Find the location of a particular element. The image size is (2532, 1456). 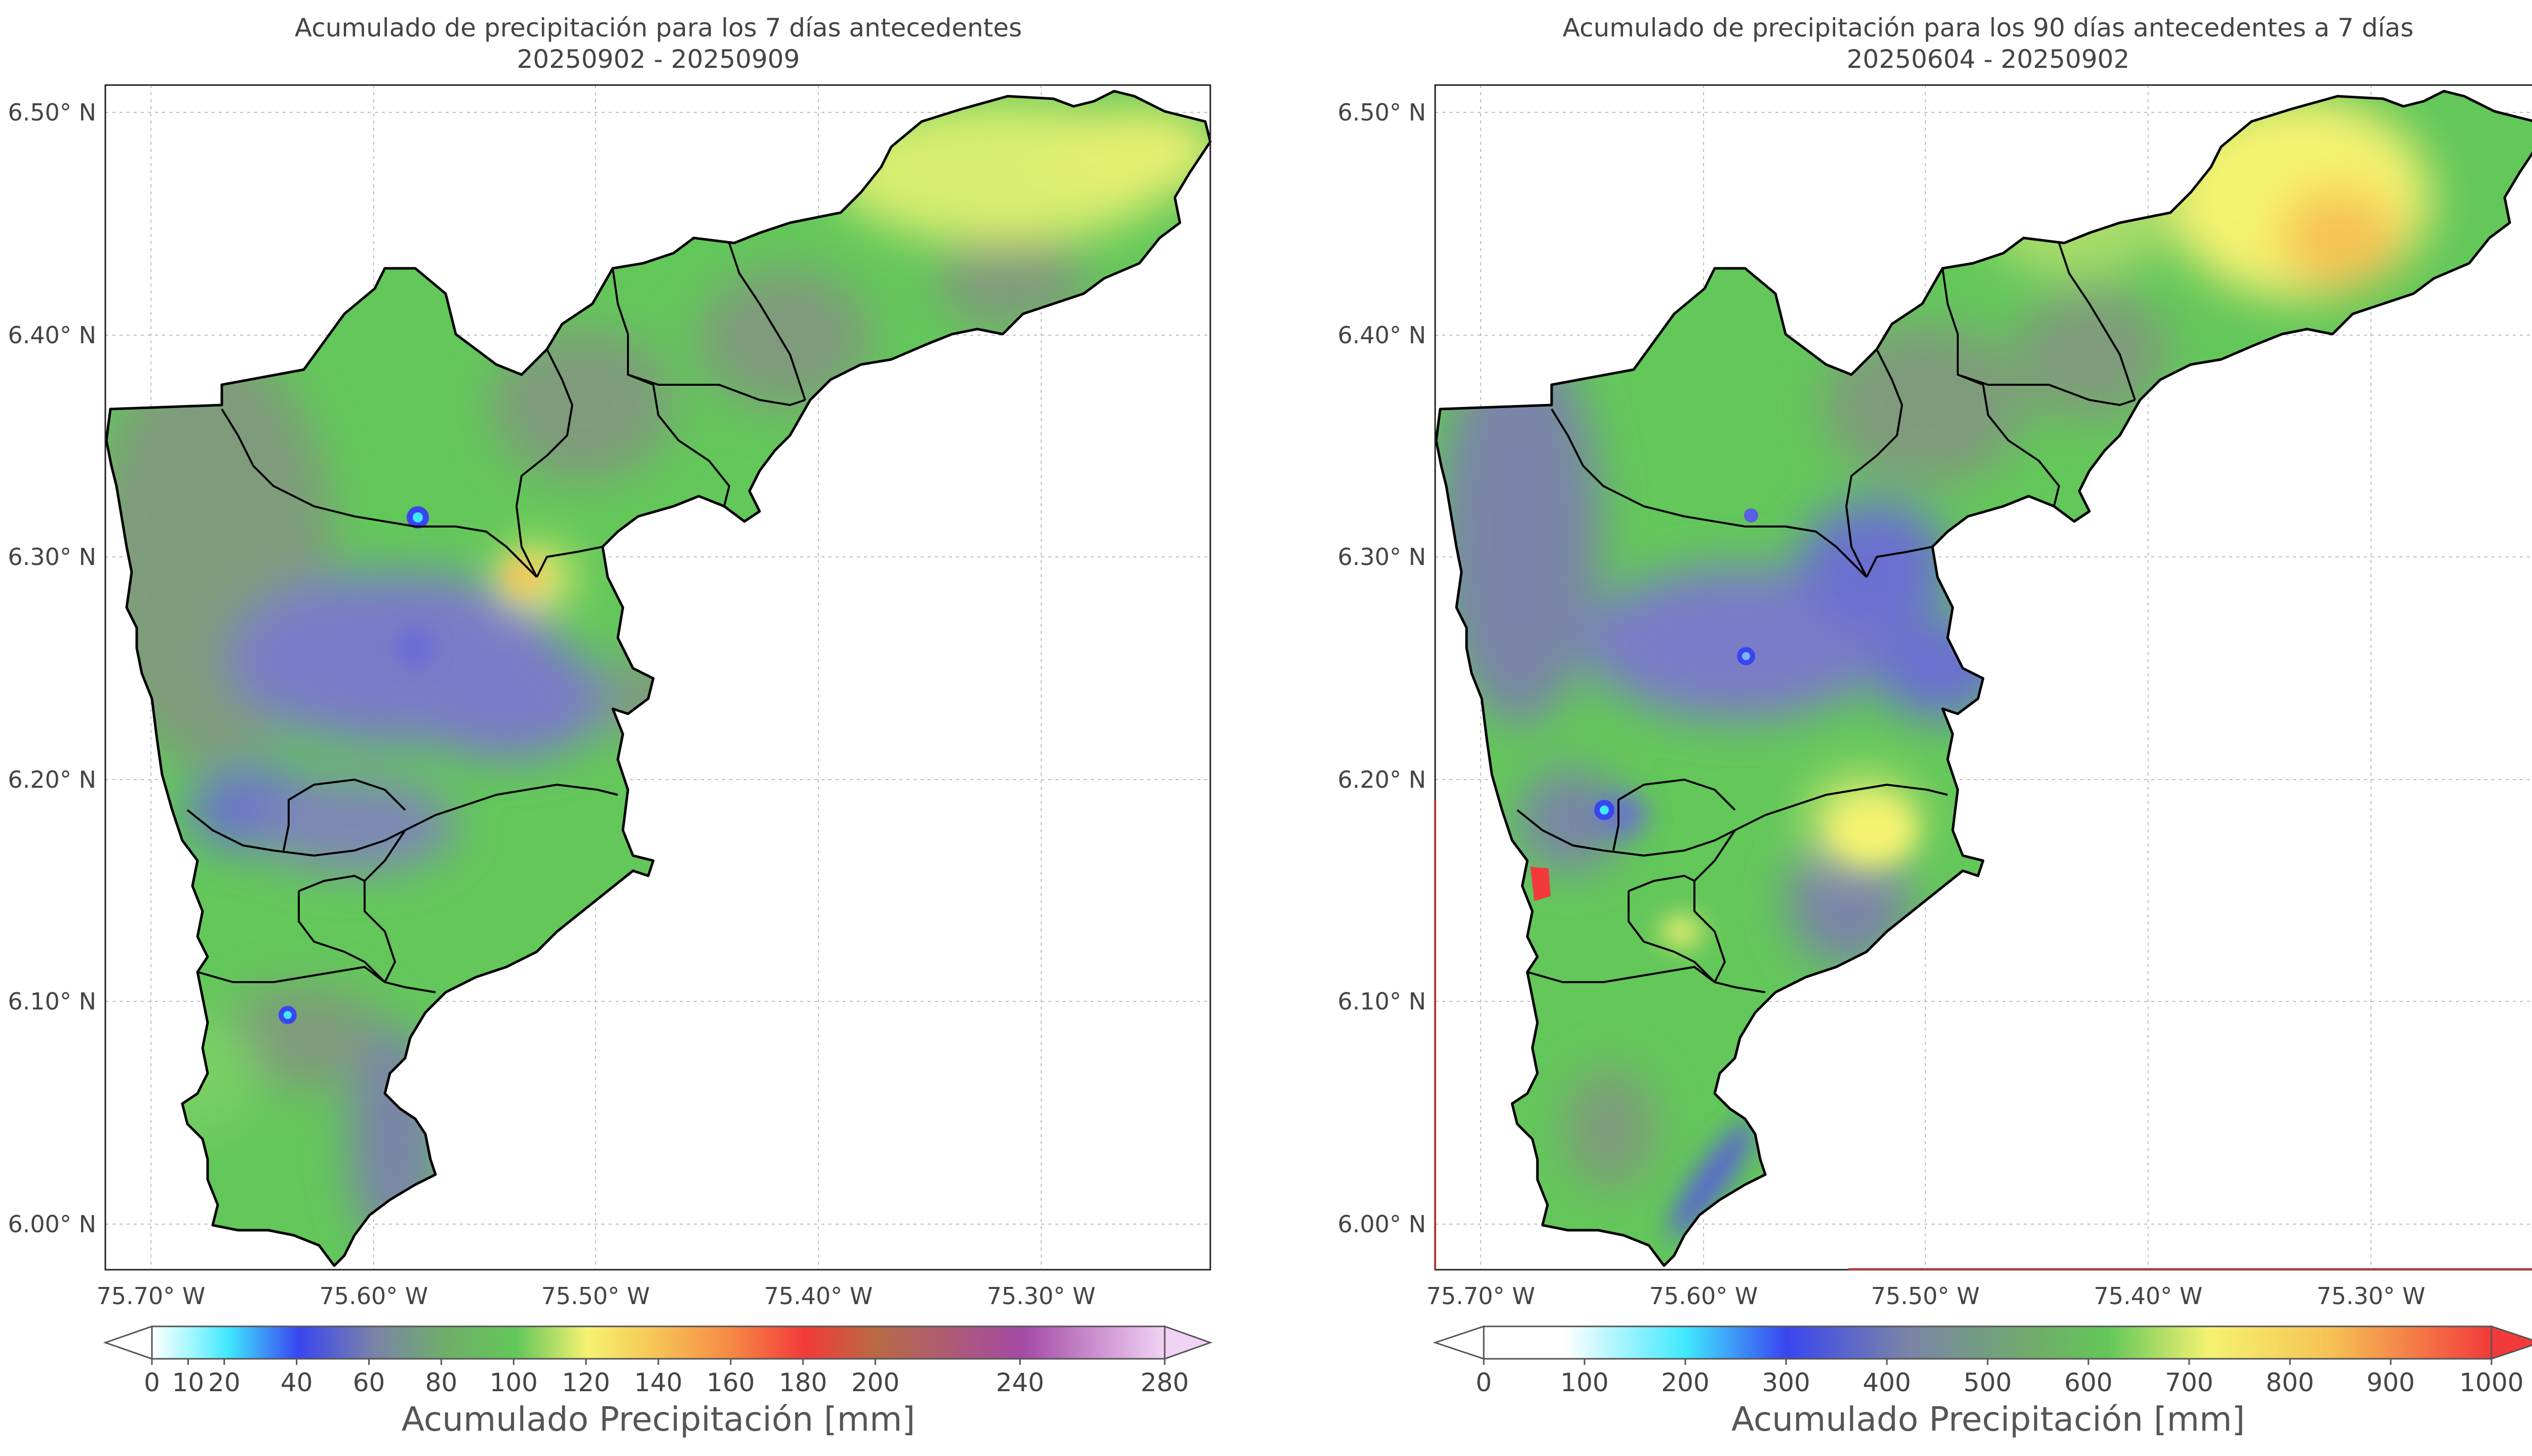

colorbar-tick-label: 300 is located at coordinates (1786, 1382).